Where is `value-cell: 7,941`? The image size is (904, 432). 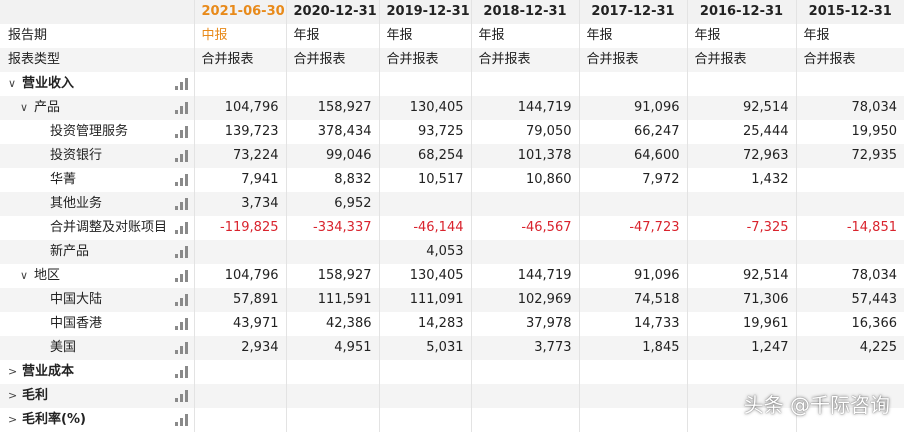 value-cell: 7,941 is located at coordinates (239, 180).